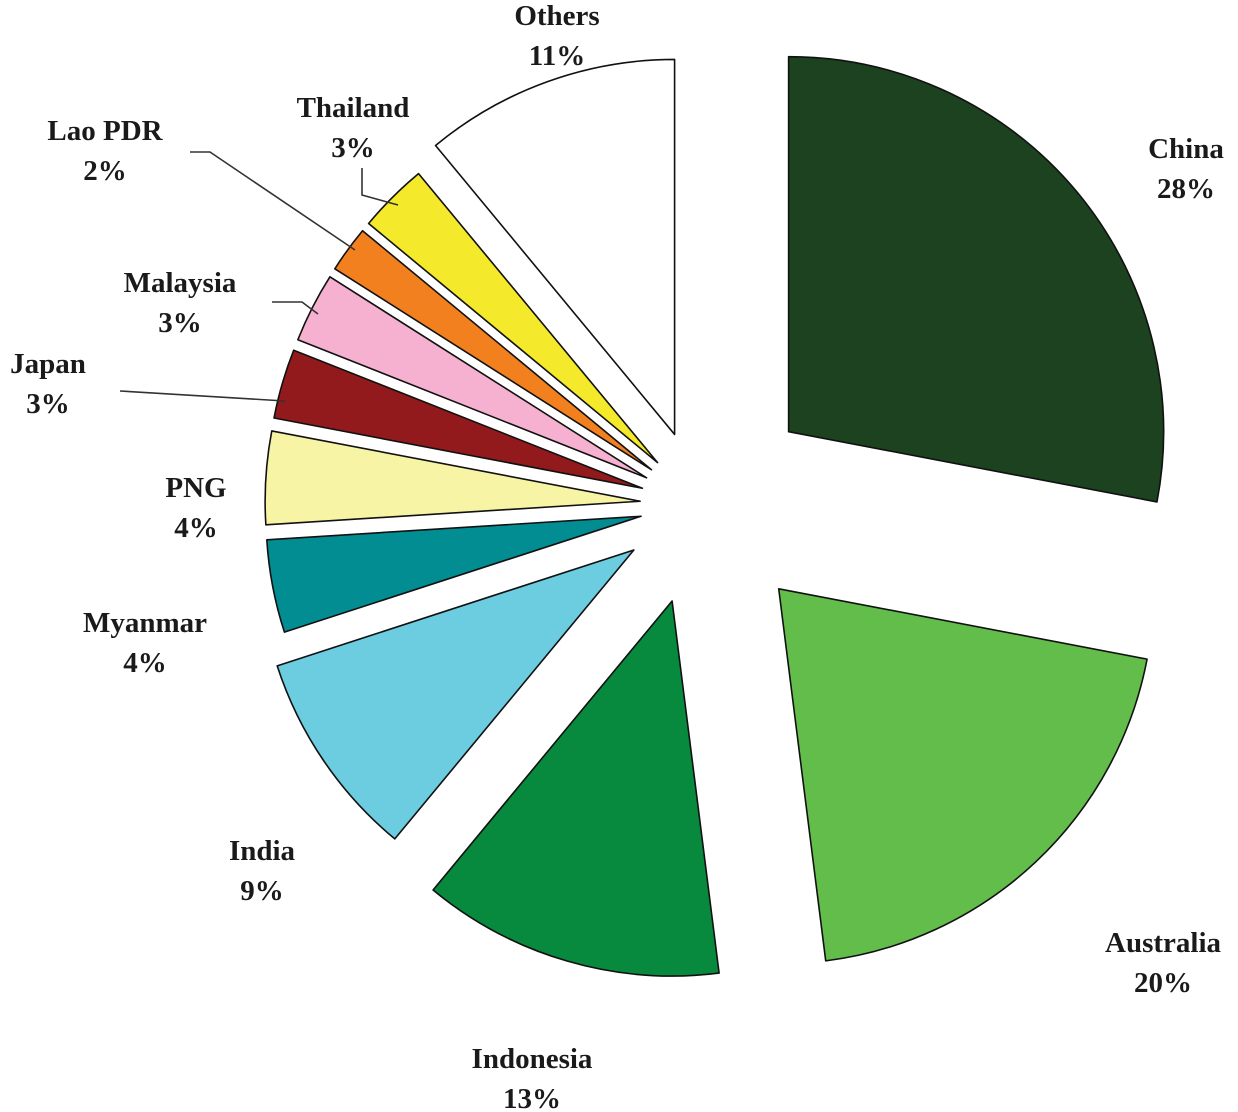 The image size is (1238, 1112). What do you see at coordinates (195, 488) in the screenshot?
I see `slice-label-png: PNG` at bounding box center [195, 488].